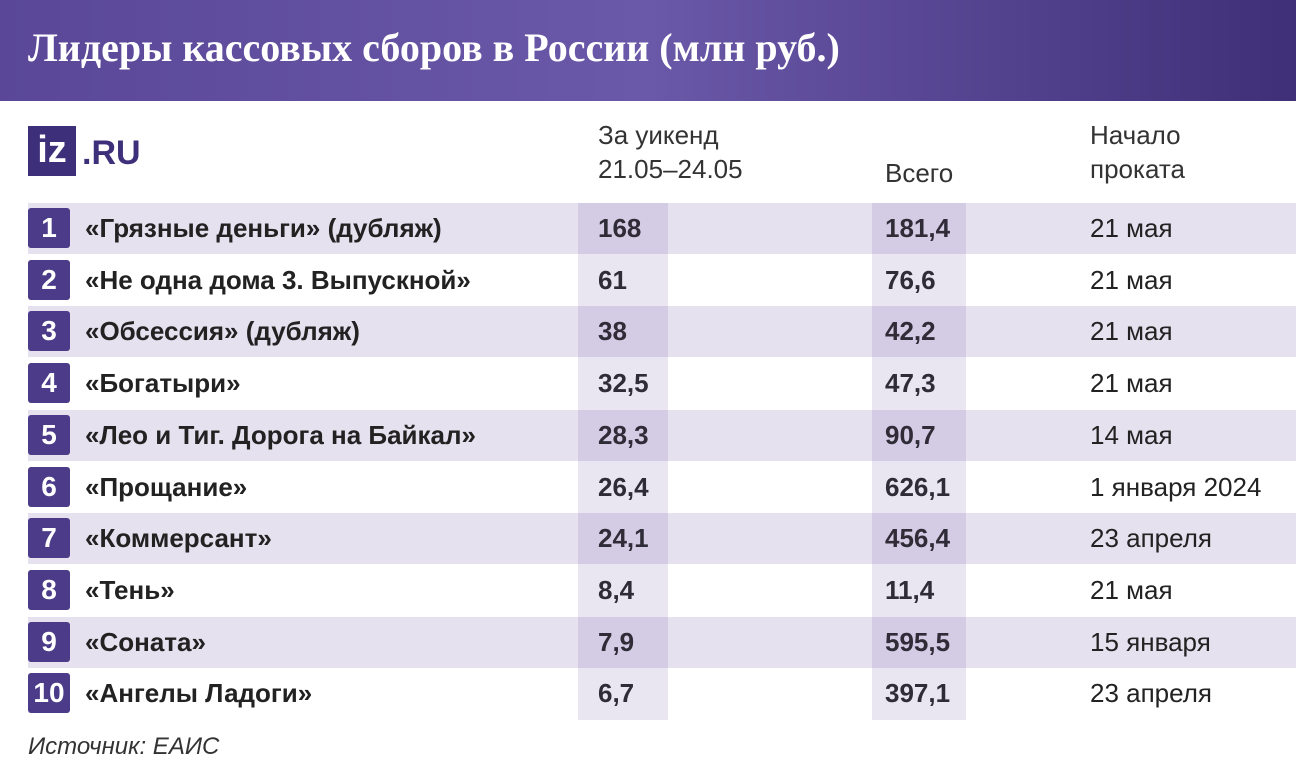 The image size is (1296, 771). What do you see at coordinates (910, 383) in the screenshot?
I see `total-gross: 47,3` at bounding box center [910, 383].